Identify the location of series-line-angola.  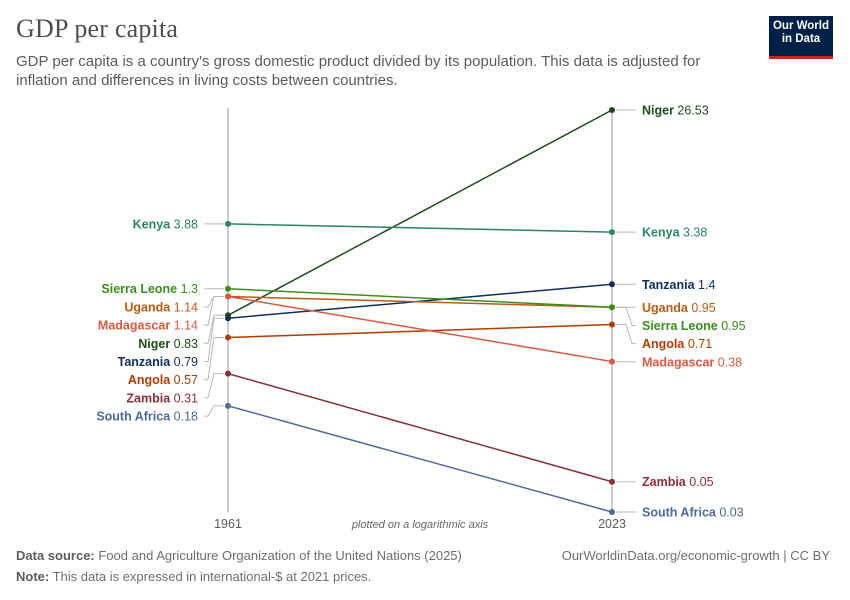
(420, 331).